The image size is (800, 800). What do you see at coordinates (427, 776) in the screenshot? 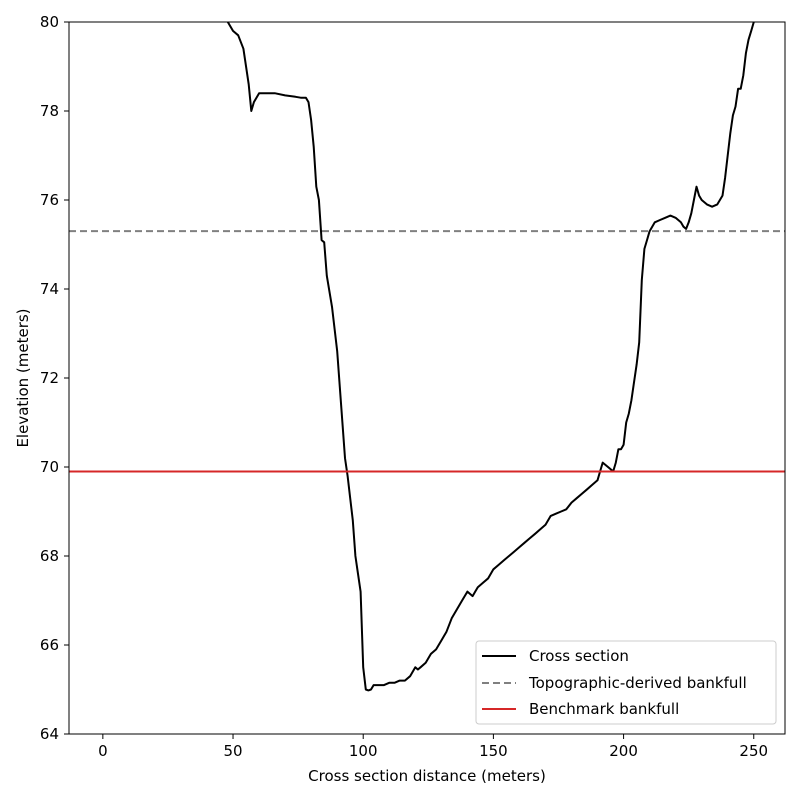
I see `x-axis-label: Cross section distance (meters)` at bounding box center [427, 776].